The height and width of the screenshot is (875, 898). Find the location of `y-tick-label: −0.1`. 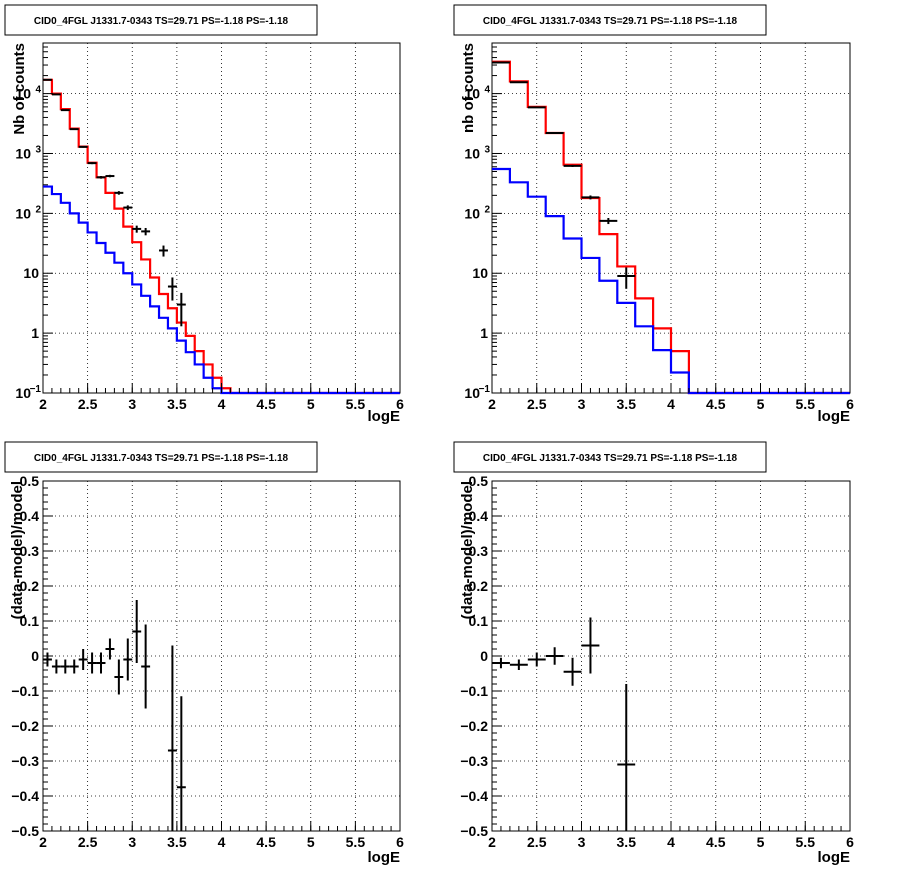

y-tick-label: −0.1 is located at coordinates (474, 691).